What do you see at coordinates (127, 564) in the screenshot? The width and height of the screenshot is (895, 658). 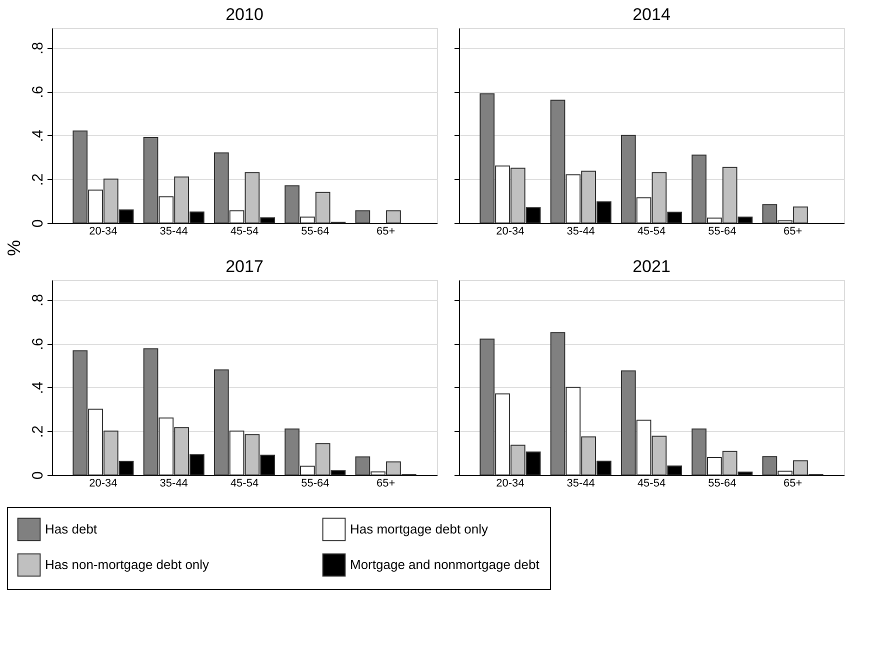 I see `legend-label: Has non-mortgage debt only` at bounding box center [127, 564].